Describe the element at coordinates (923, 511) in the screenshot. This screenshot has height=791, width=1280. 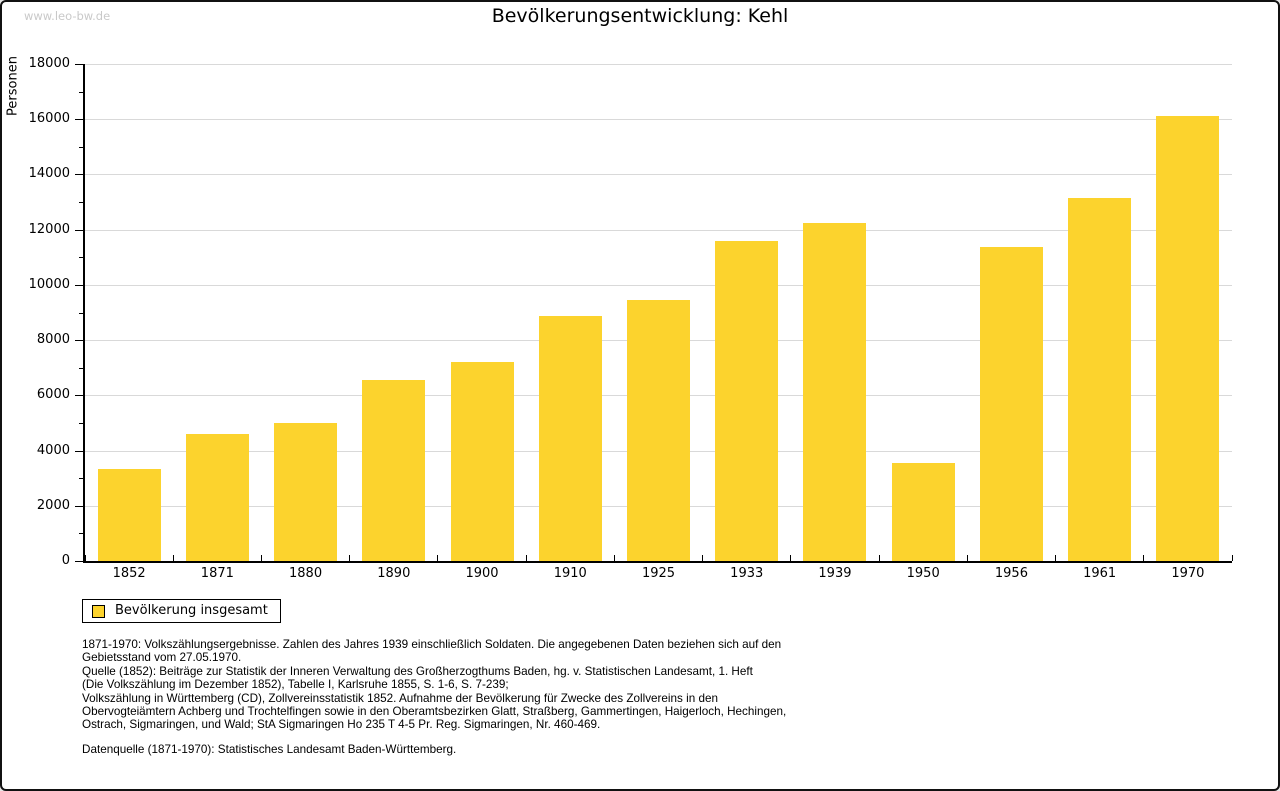
I see `bar-1950` at that location.